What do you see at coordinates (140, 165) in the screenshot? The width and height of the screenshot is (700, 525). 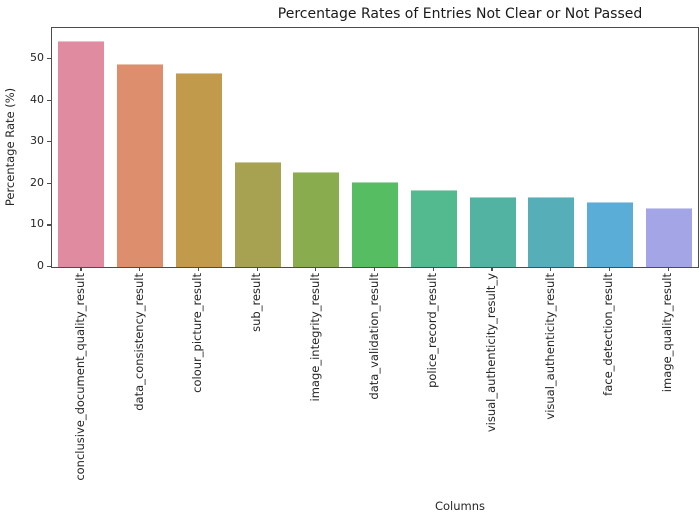 I see `bar-data_consistency_result` at bounding box center [140, 165].